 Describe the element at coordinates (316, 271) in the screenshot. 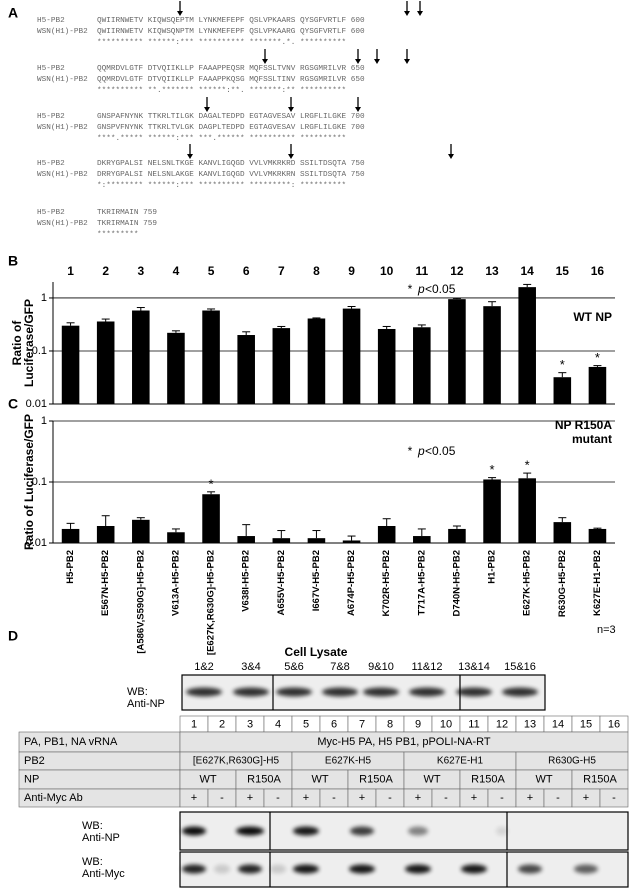

I see `x-tick-label: 8` at that location.